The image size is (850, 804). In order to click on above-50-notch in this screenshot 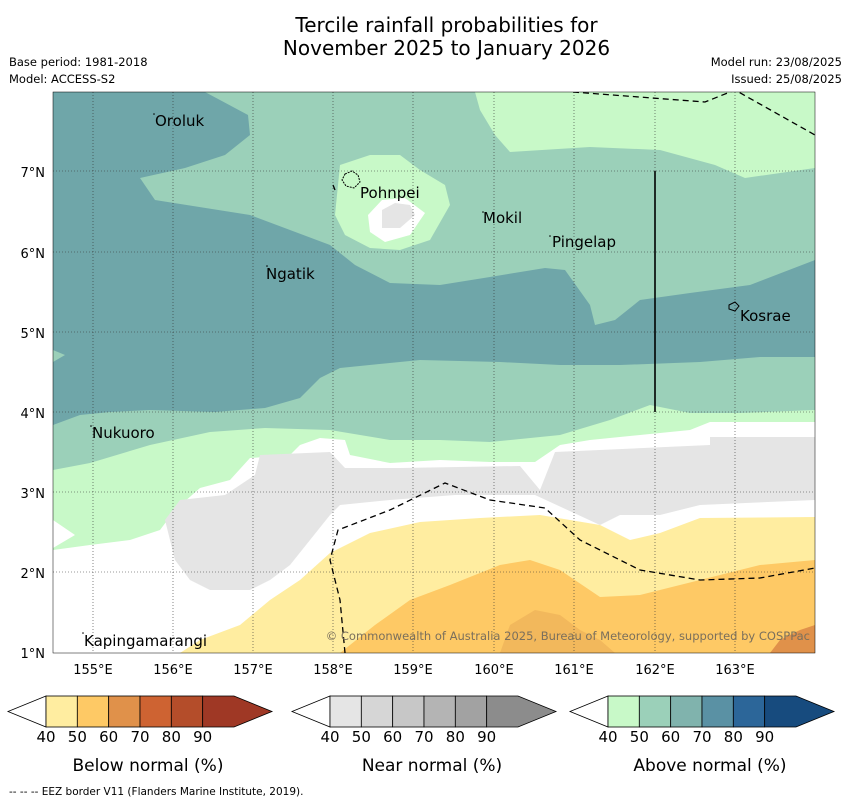, I will do `click(59, 356)`.